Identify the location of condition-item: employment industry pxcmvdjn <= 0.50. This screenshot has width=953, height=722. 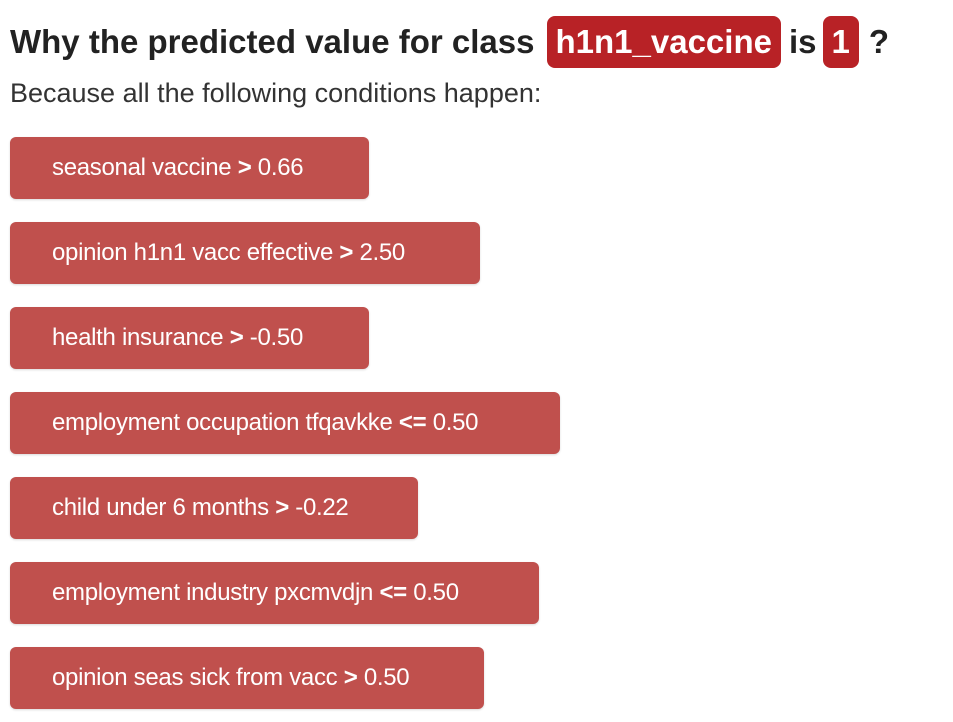
(274, 593).